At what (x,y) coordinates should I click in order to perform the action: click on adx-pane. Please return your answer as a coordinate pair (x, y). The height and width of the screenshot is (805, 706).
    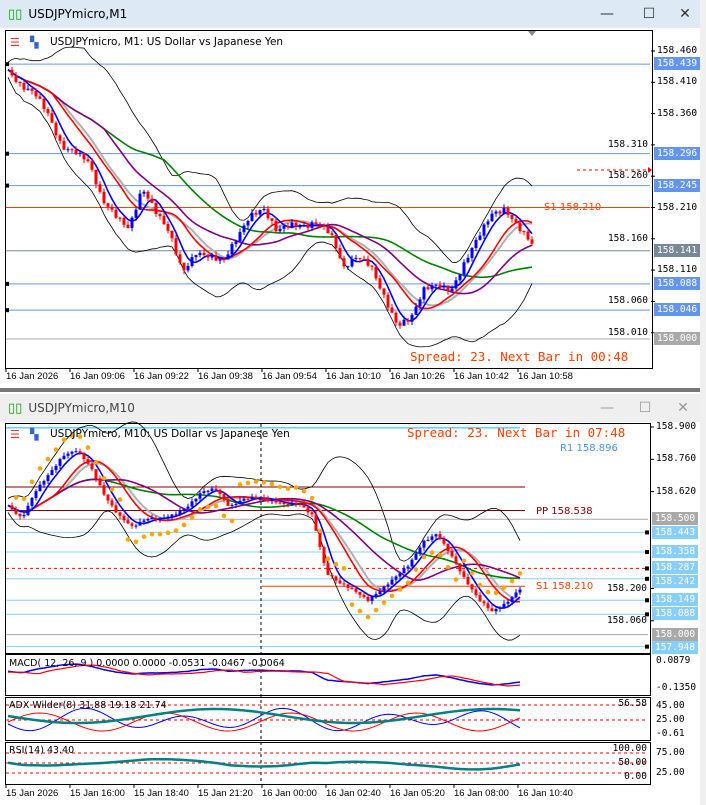
    Looking at the image, I should click on (328, 719).